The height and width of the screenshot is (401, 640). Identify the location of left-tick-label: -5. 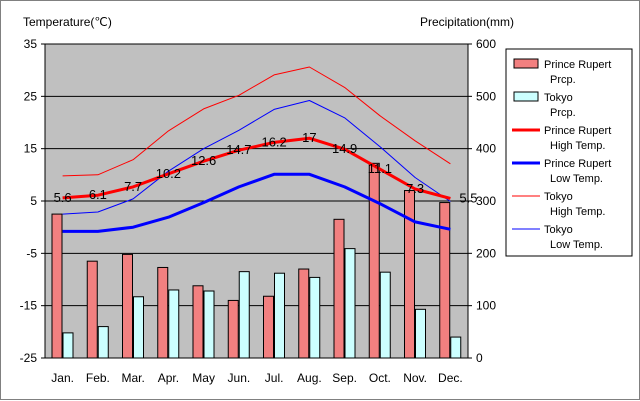
(31, 253).